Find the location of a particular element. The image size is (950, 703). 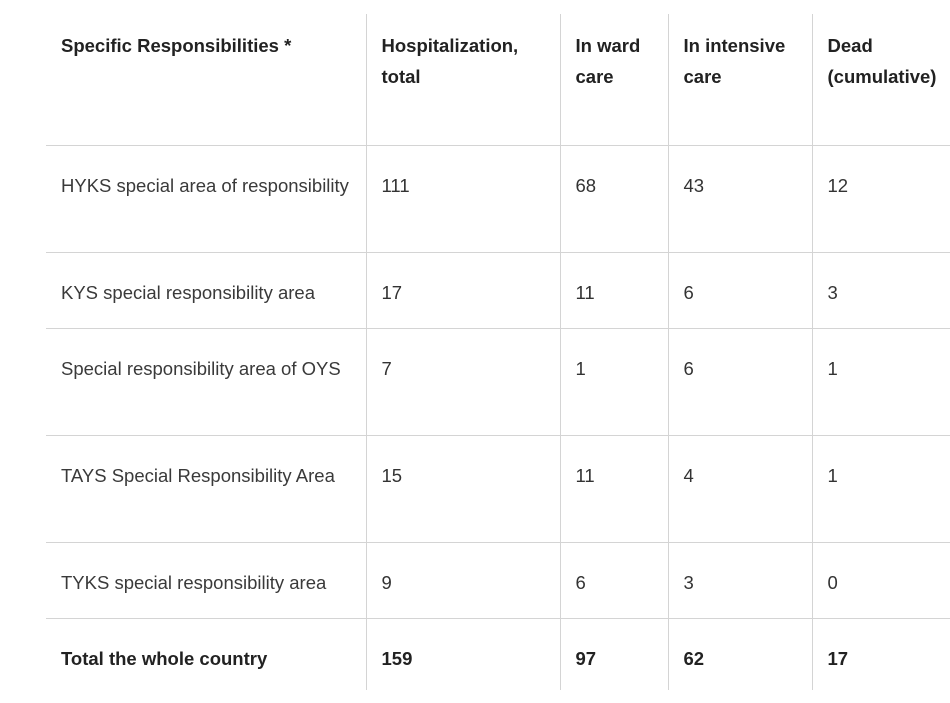

row-dead: 3 is located at coordinates (880, 290).